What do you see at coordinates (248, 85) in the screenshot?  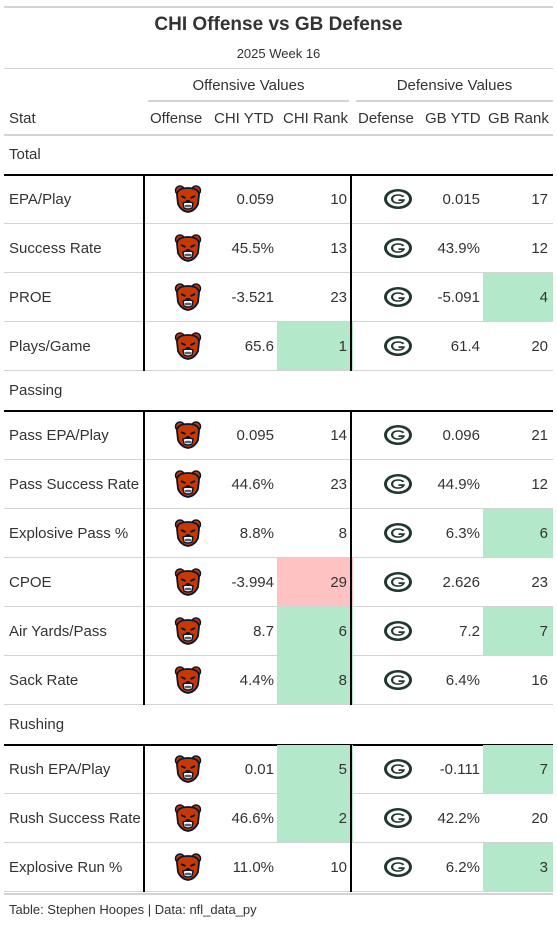 I see `offensive-values-spanner: Offensive Values` at bounding box center [248, 85].